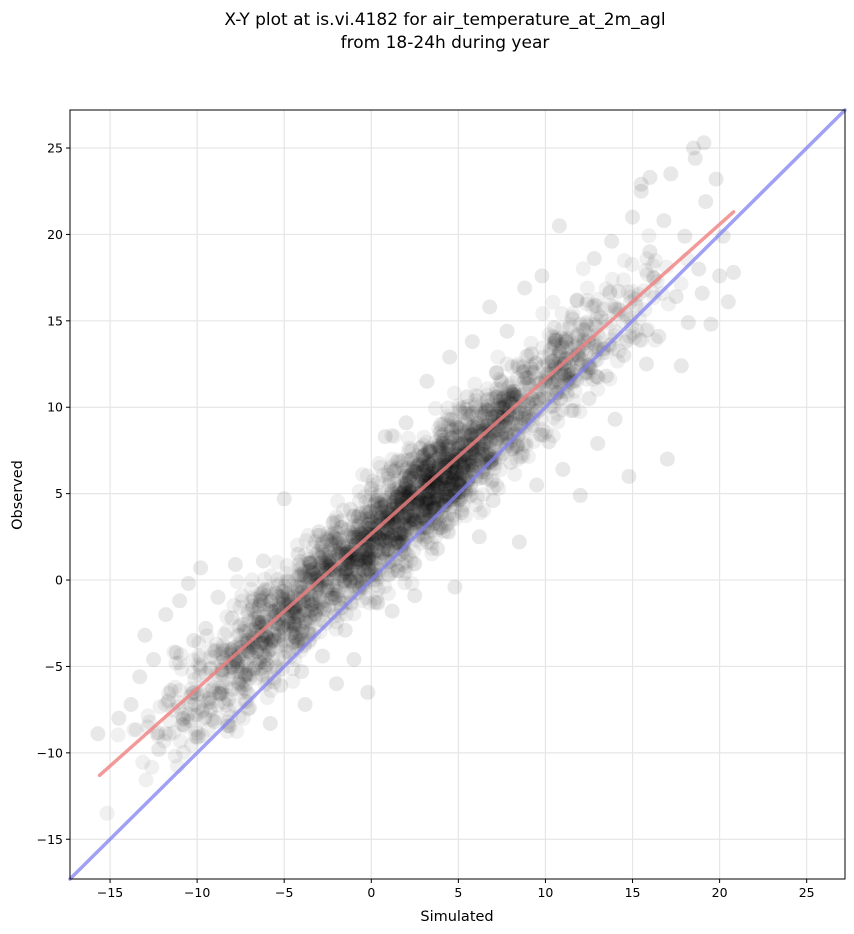 This screenshot has height=934, width=854. I want to click on y-tick-label: 0, so click(59, 580).